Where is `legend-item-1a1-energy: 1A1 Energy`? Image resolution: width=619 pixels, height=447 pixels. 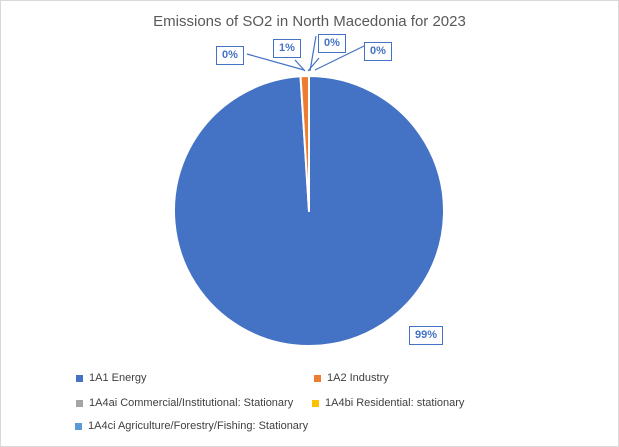
legend-item-1a1-energy: 1A1 Energy is located at coordinates (111, 378).